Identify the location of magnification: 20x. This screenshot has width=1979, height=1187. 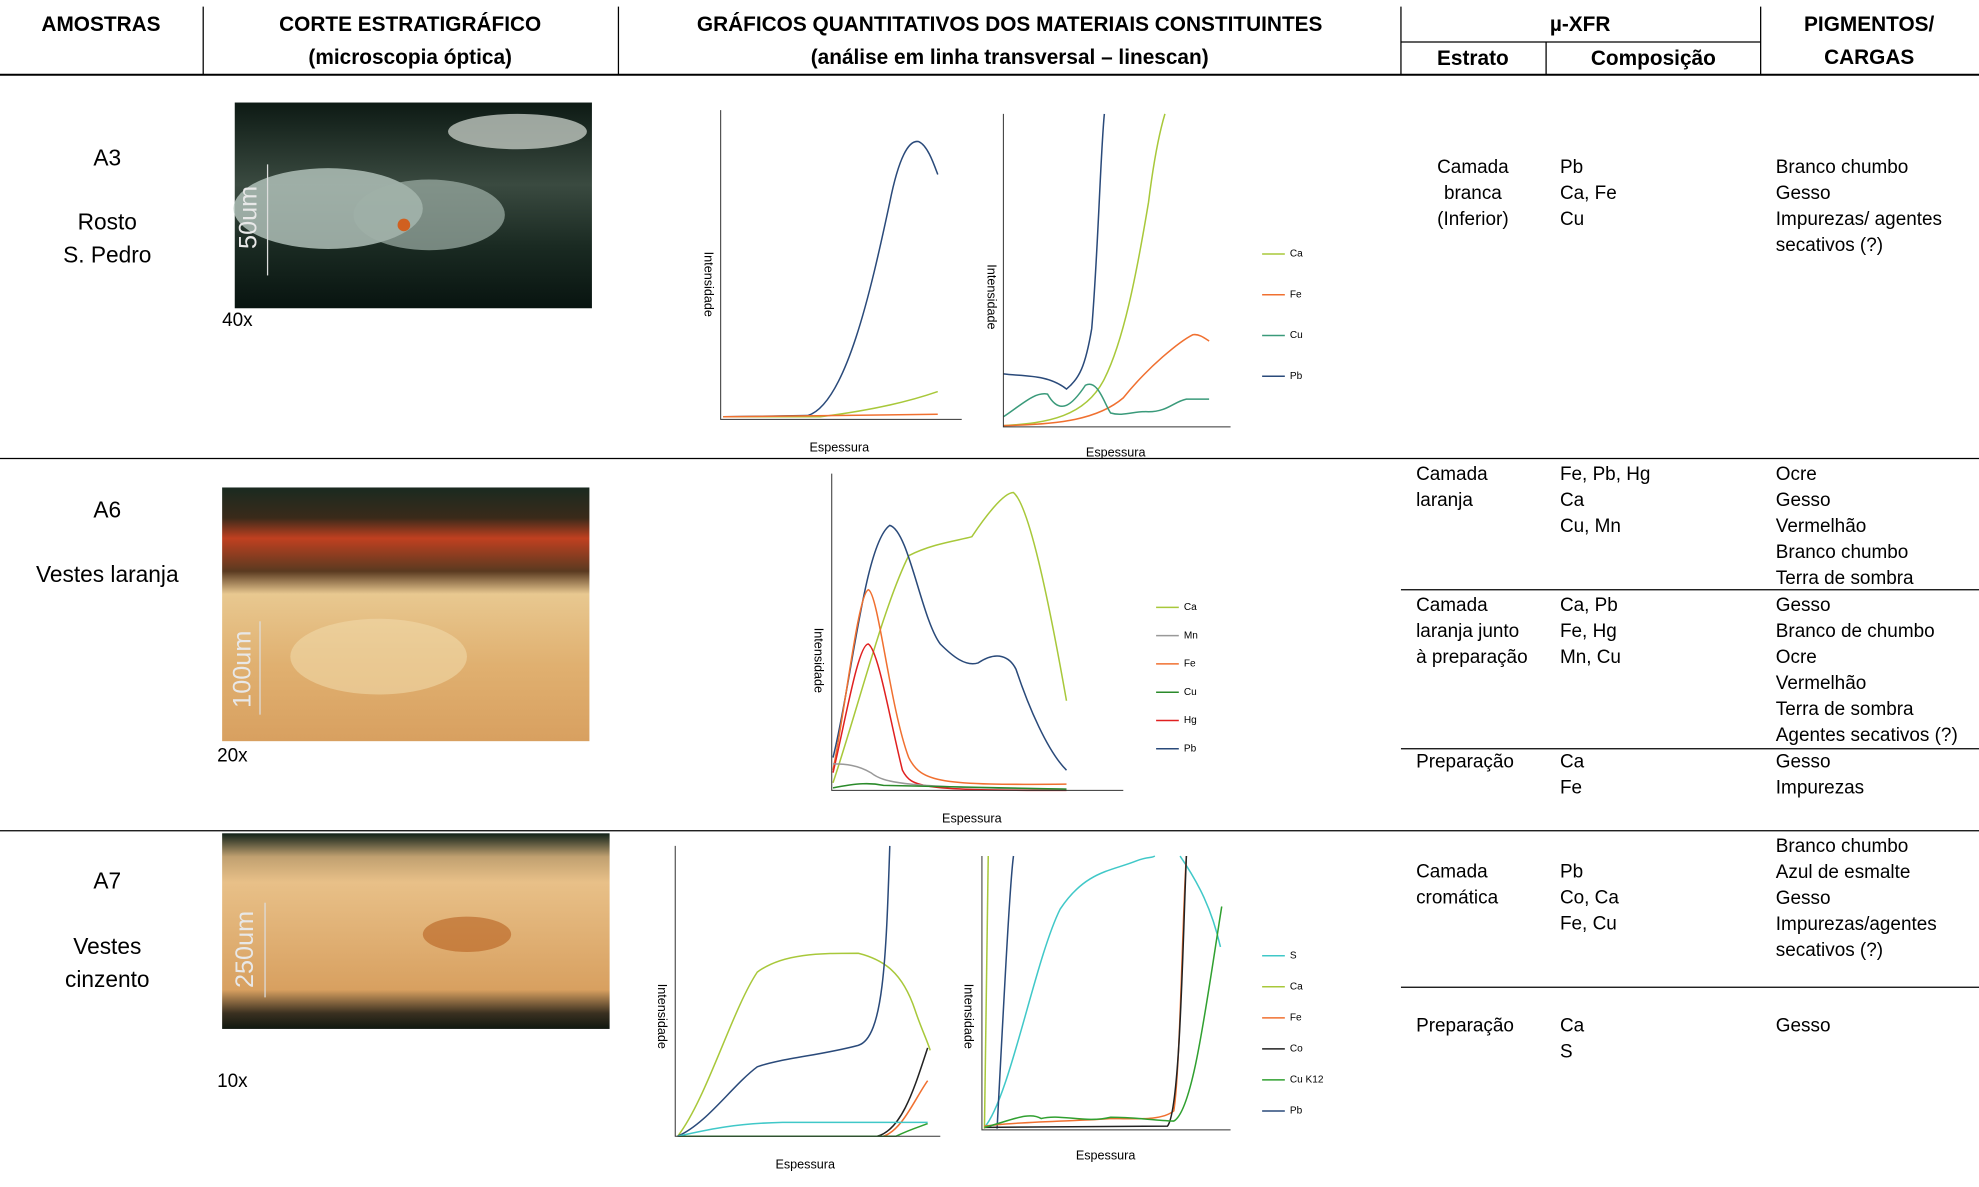
(232, 755).